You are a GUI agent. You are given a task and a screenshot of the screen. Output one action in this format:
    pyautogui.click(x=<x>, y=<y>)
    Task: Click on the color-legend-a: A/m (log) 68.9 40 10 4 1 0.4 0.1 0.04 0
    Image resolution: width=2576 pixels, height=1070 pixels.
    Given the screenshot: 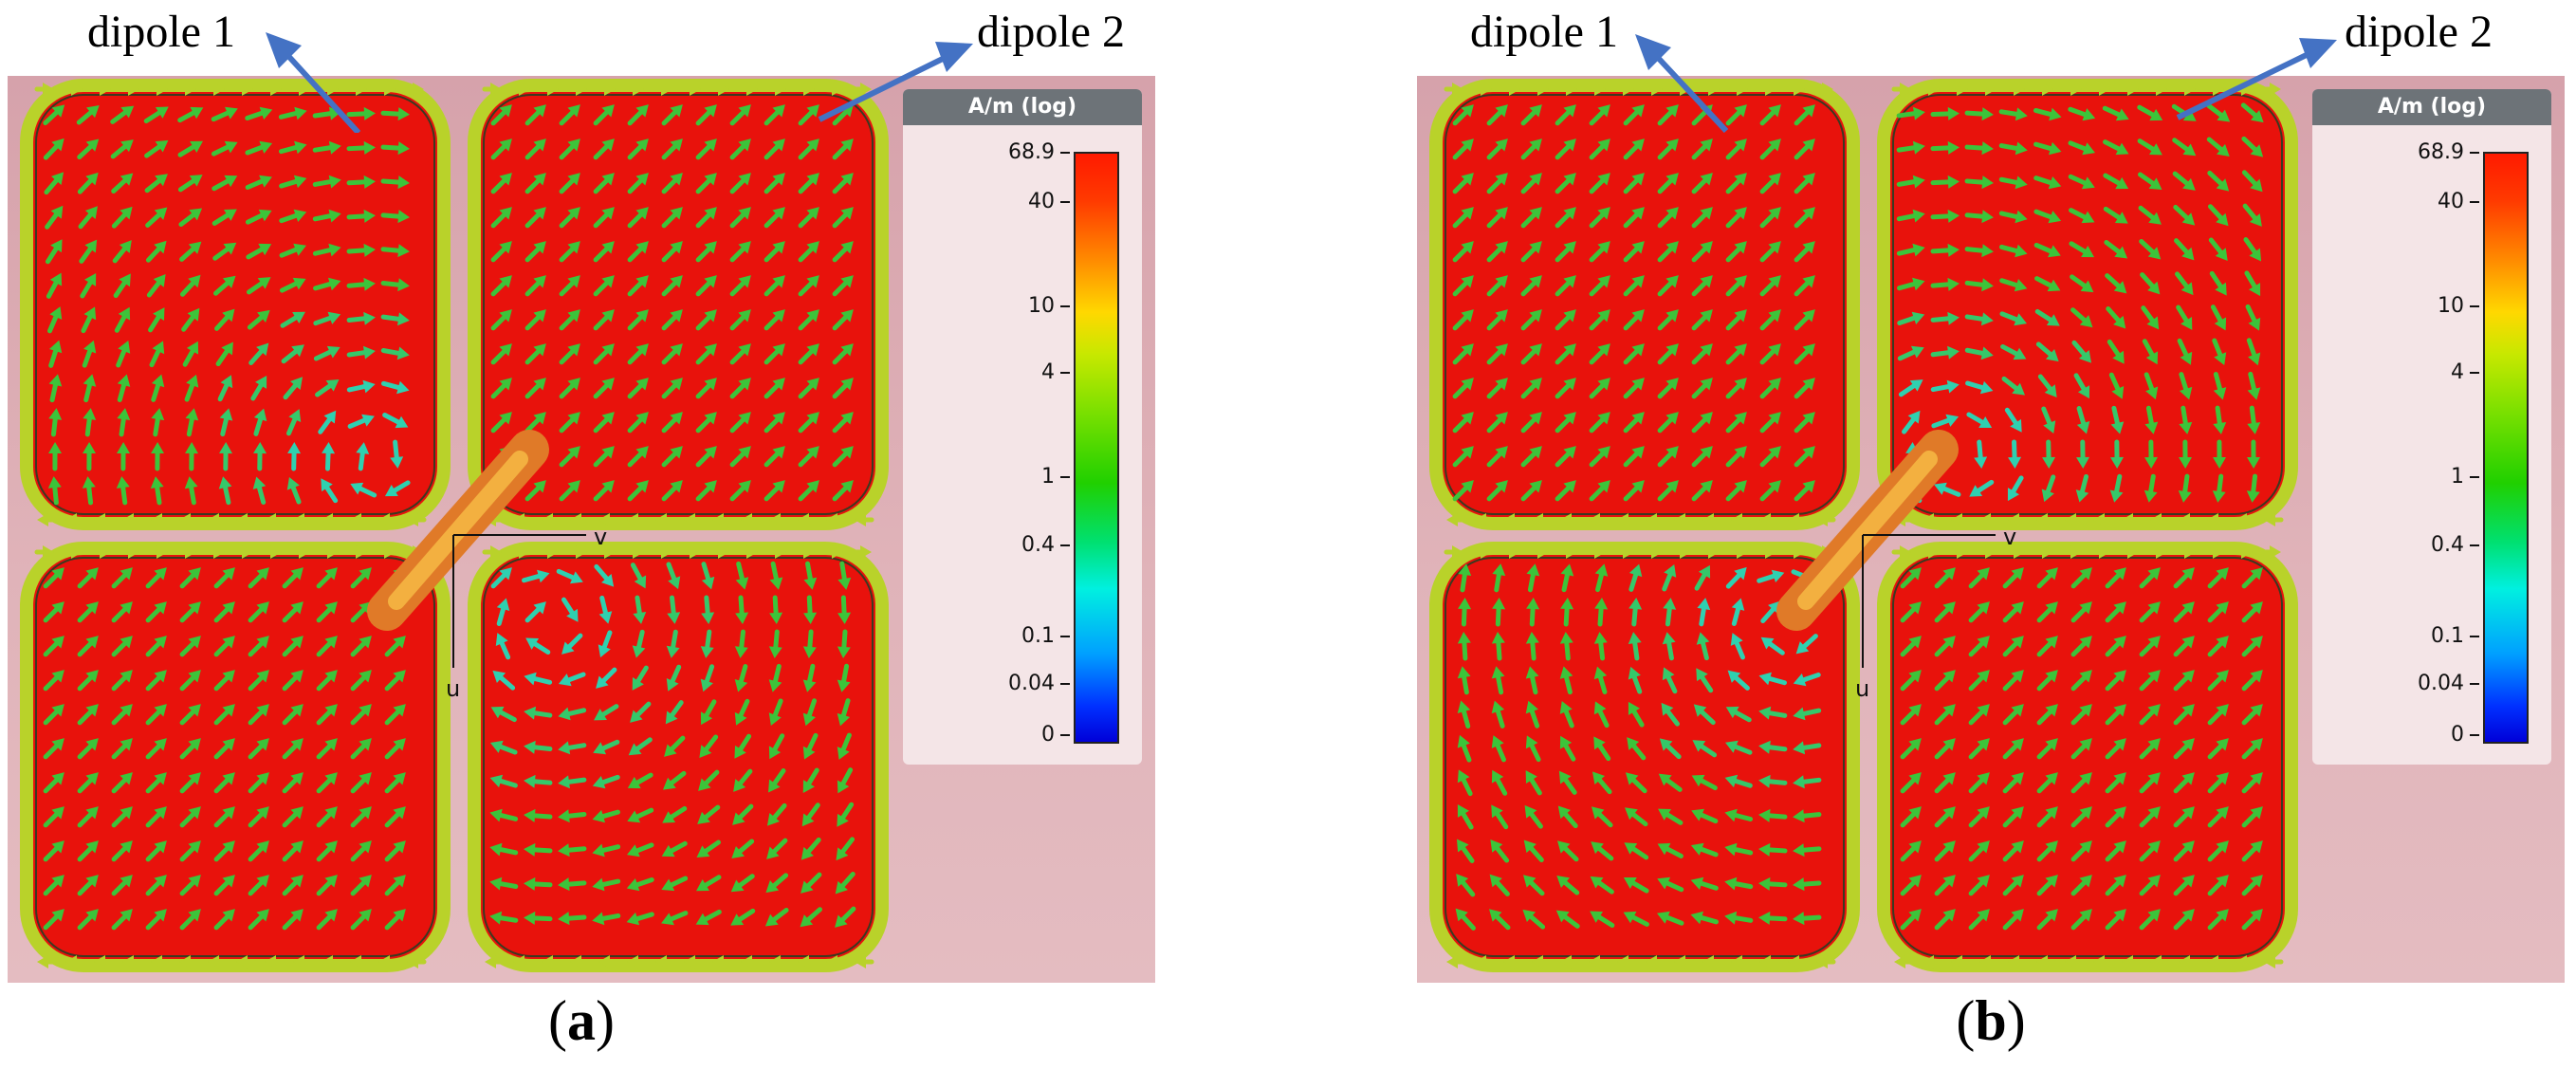 What is the action you would take?
    pyautogui.click(x=1022, y=427)
    